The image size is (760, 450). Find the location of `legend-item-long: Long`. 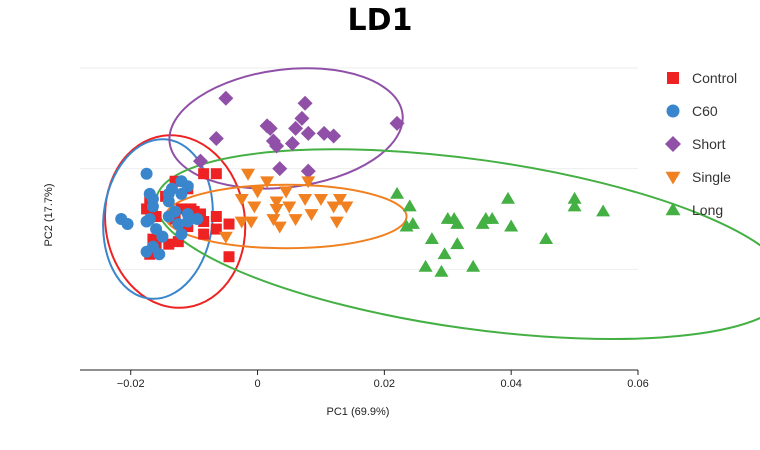

legend-item-long: Long is located at coordinates (694, 210).